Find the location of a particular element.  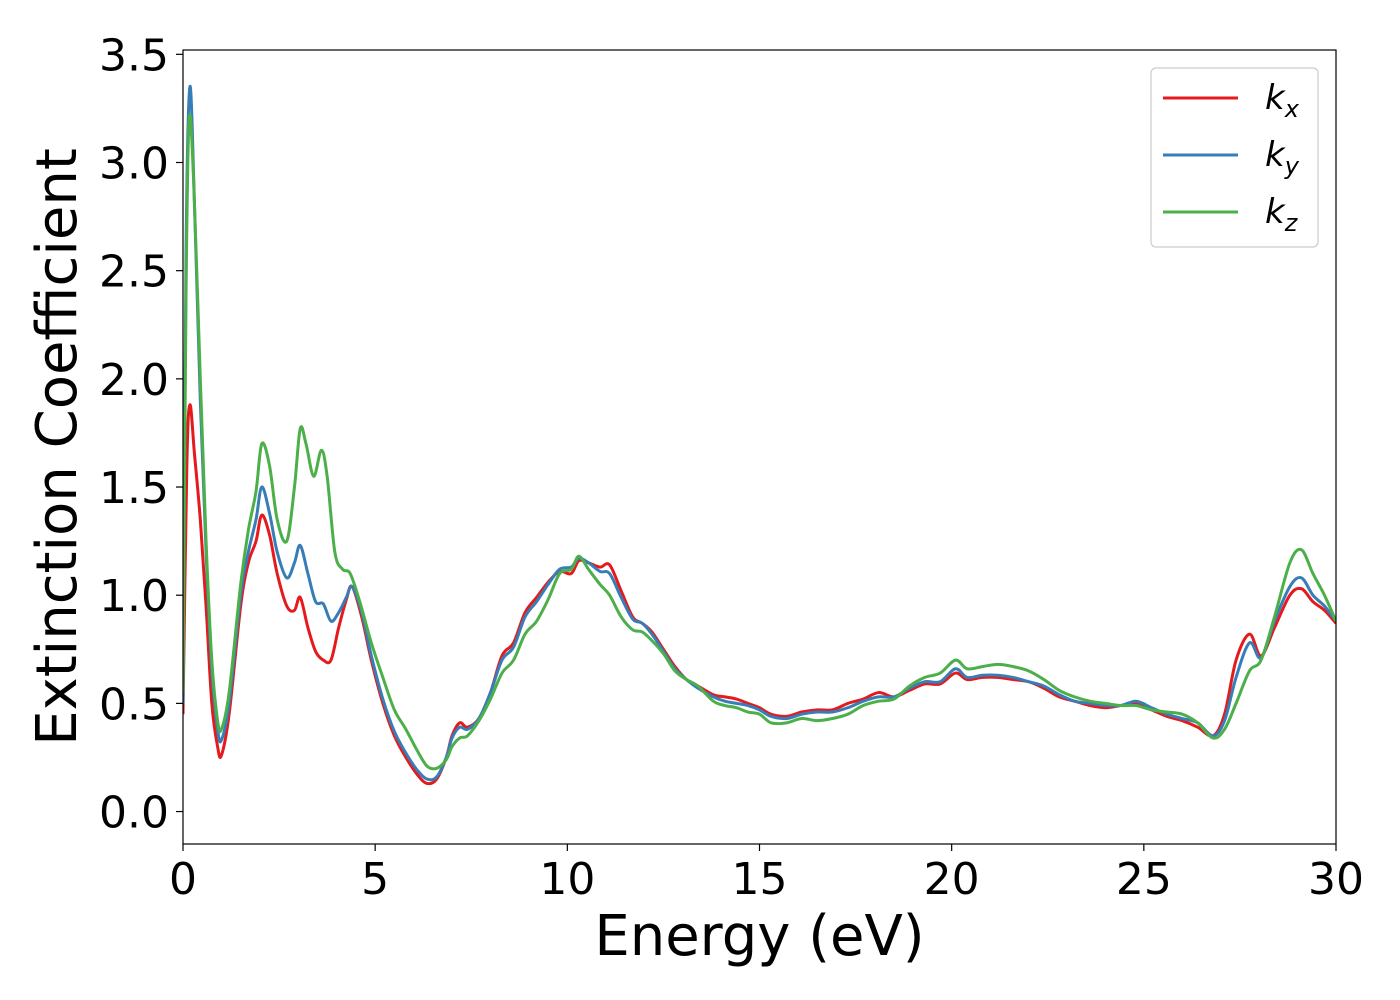

y-tick-label: 1.0 is located at coordinates (134, 596).